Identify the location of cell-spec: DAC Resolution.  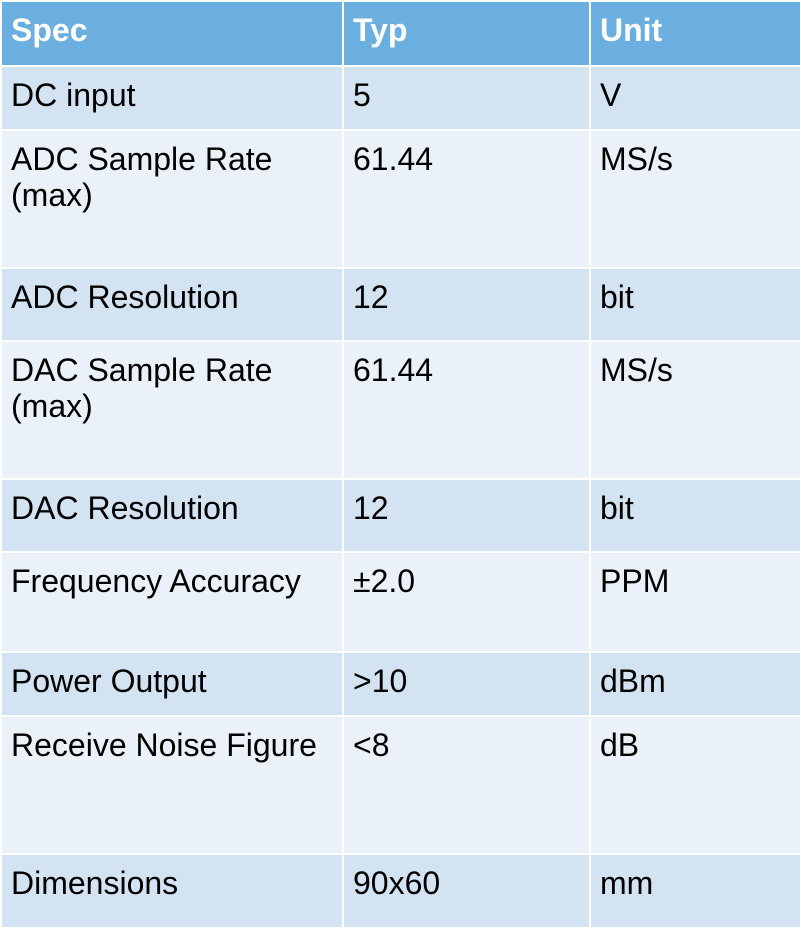
(172, 515).